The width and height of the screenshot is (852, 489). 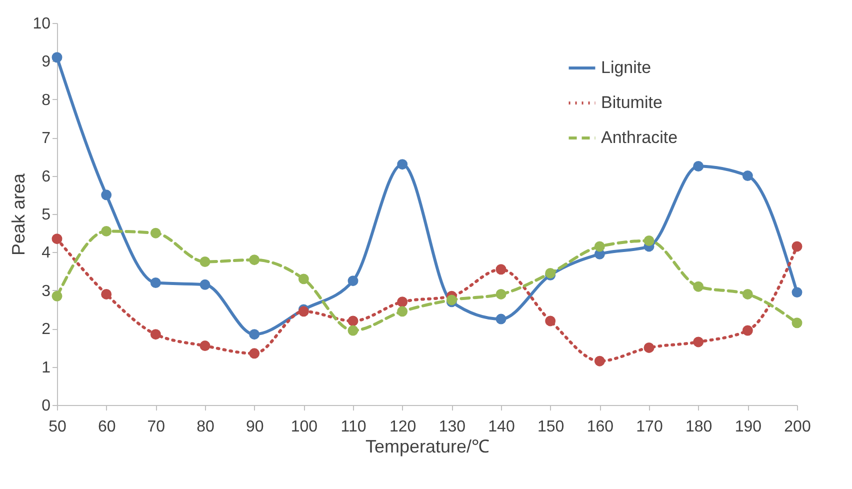 I want to click on x-tick-label: 110, so click(x=353, y=427).